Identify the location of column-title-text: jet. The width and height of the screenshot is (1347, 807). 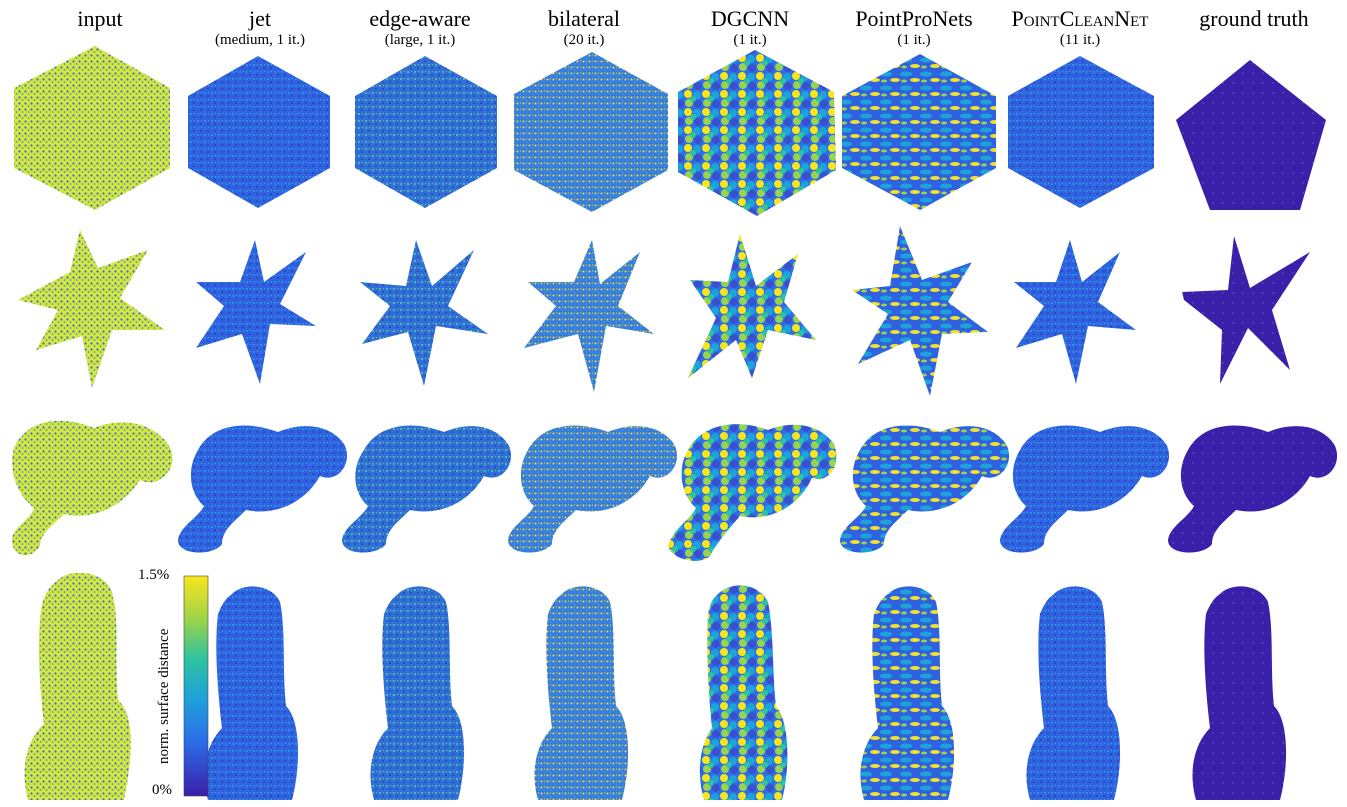
(260, 18).